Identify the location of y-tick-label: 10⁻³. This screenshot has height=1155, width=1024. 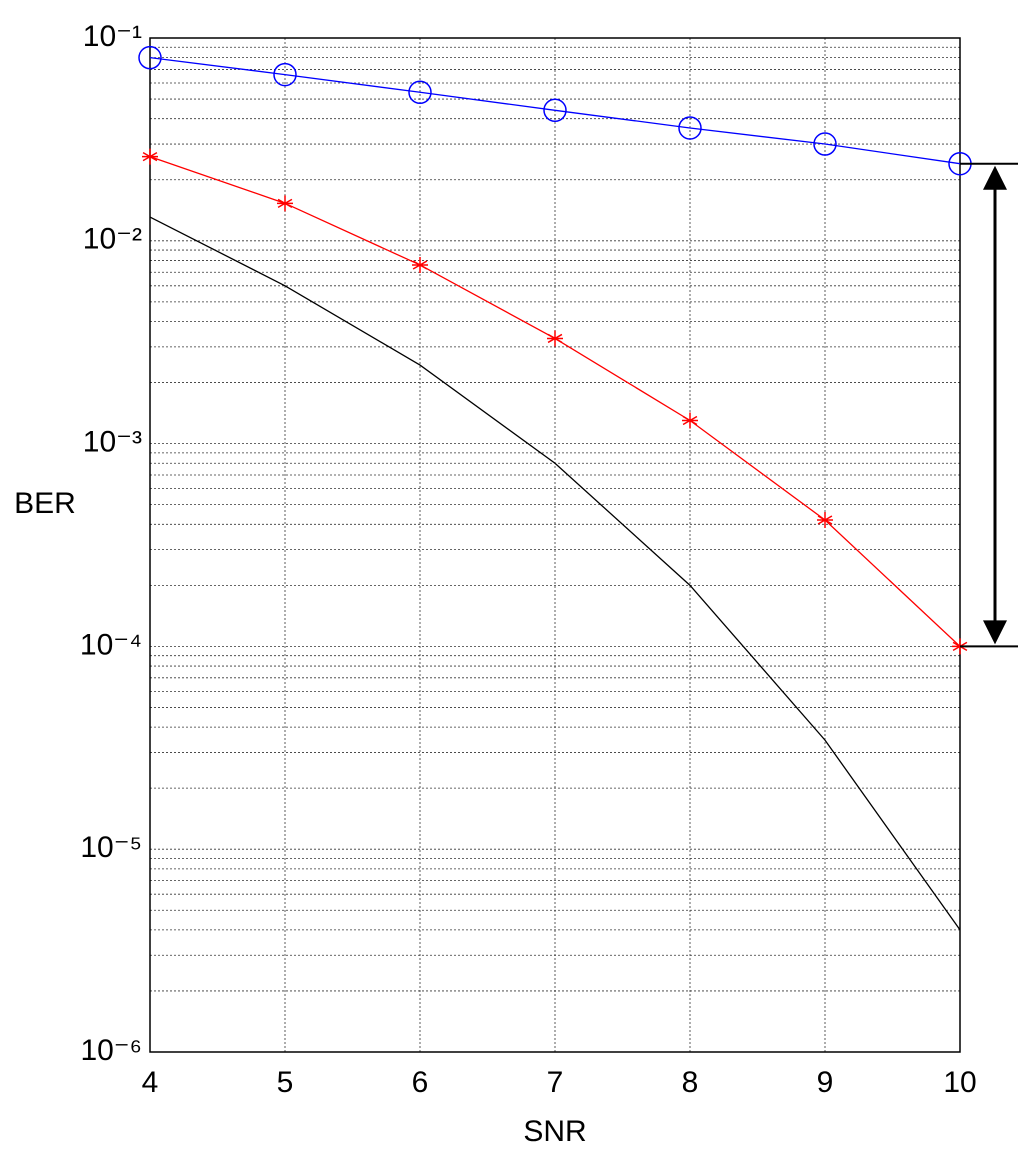
(112, 442).